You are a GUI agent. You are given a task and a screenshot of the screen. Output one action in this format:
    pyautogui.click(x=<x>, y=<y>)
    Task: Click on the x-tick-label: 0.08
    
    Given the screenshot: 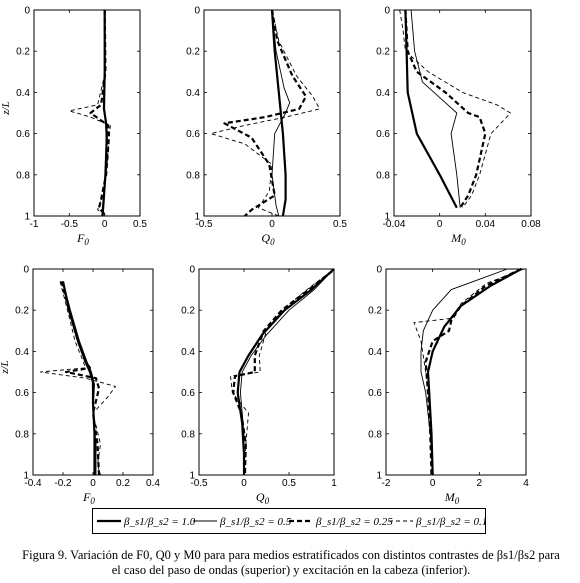 What is the action you would take?
    pyautogui.click(x=531, y=224)
    